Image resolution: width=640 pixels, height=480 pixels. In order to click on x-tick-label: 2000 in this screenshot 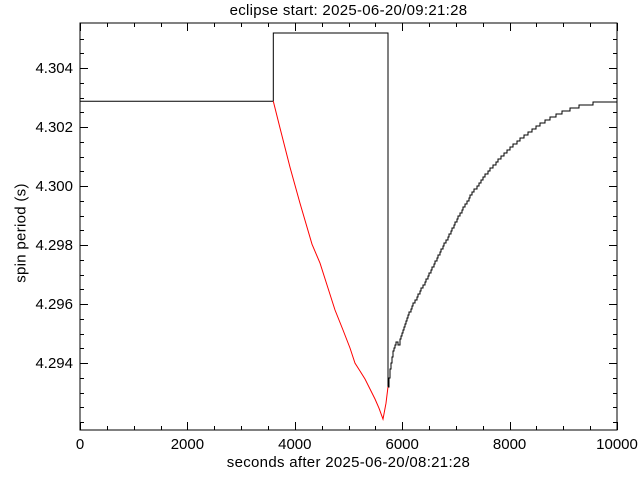, I will do `click(187, 444)`.